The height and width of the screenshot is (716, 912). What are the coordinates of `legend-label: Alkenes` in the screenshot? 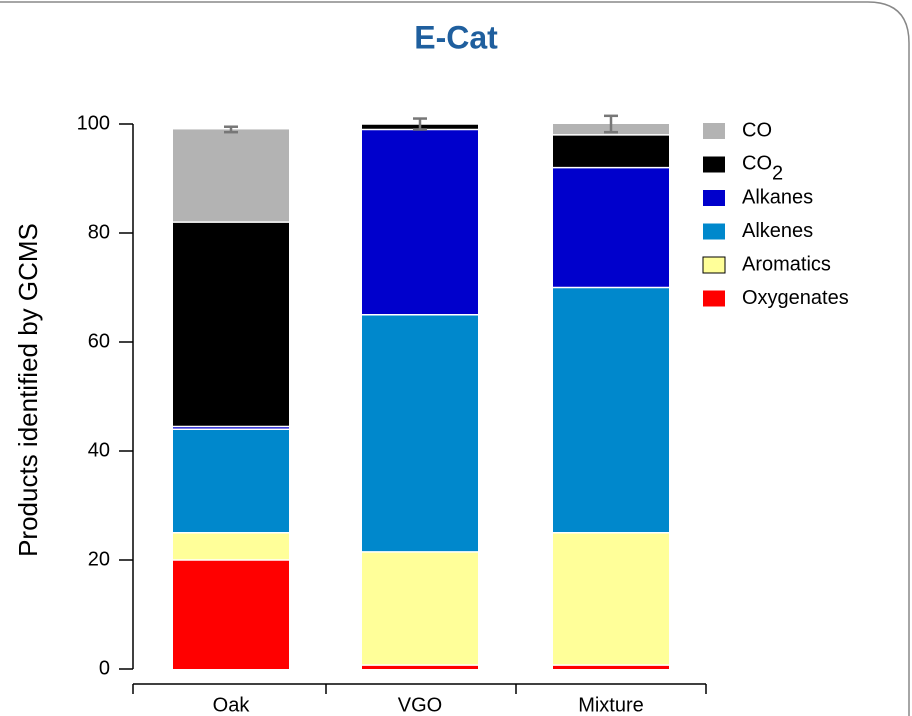 It's located at (777, 231).